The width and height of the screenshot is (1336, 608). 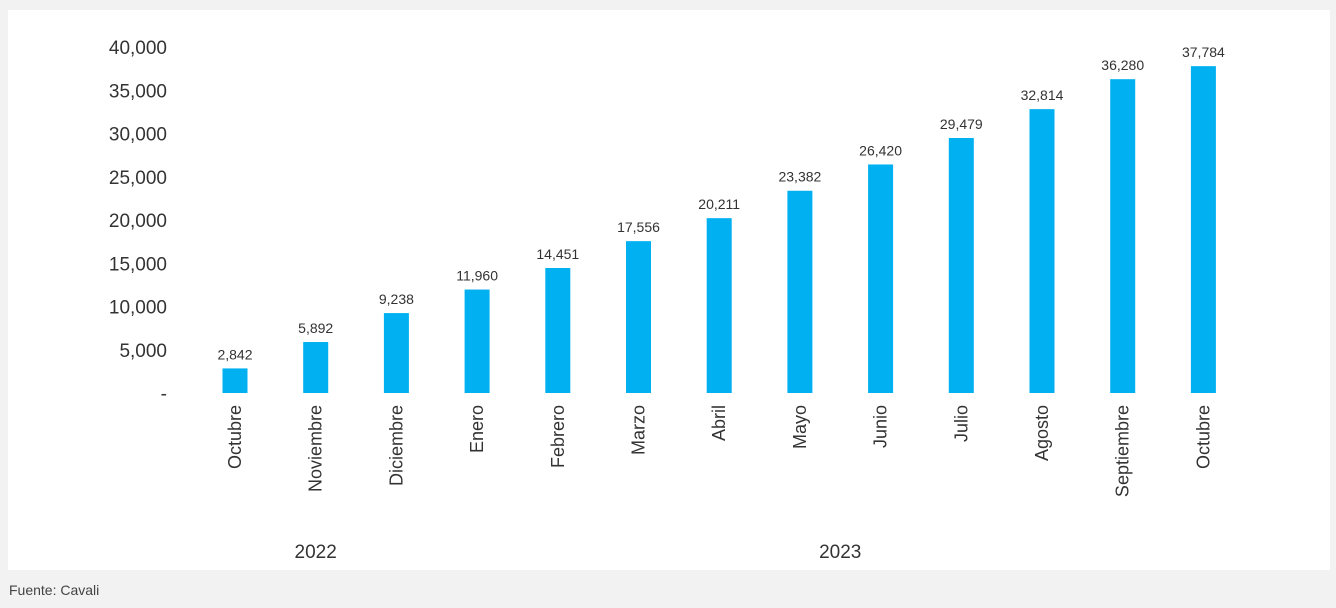 What do you see at coordinates (719, 423) in the screenshot?
I see `x-tick-label: Abril` at bounding box center [719, 423].